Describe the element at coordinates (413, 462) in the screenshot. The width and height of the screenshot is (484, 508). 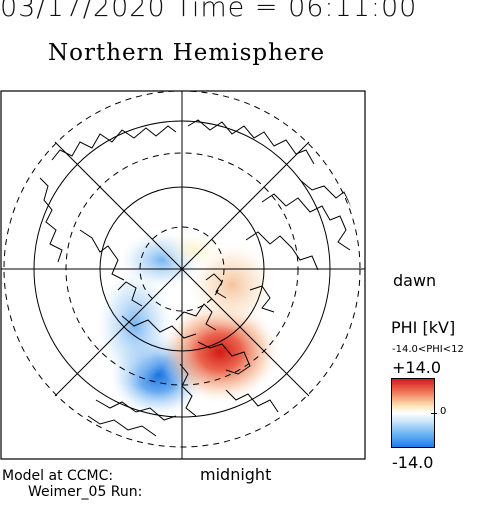
I see `colorbar-min-label: -14.0` at that location.